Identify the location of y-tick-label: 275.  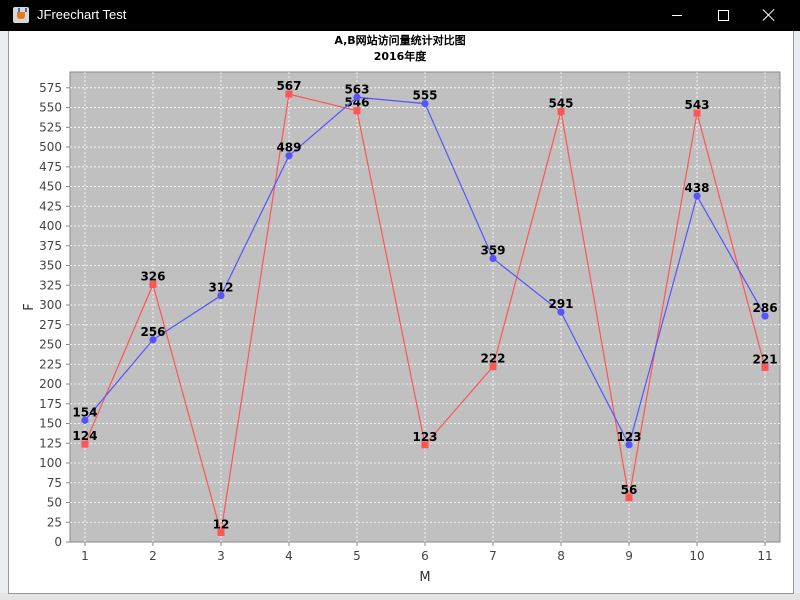
(50, 325).